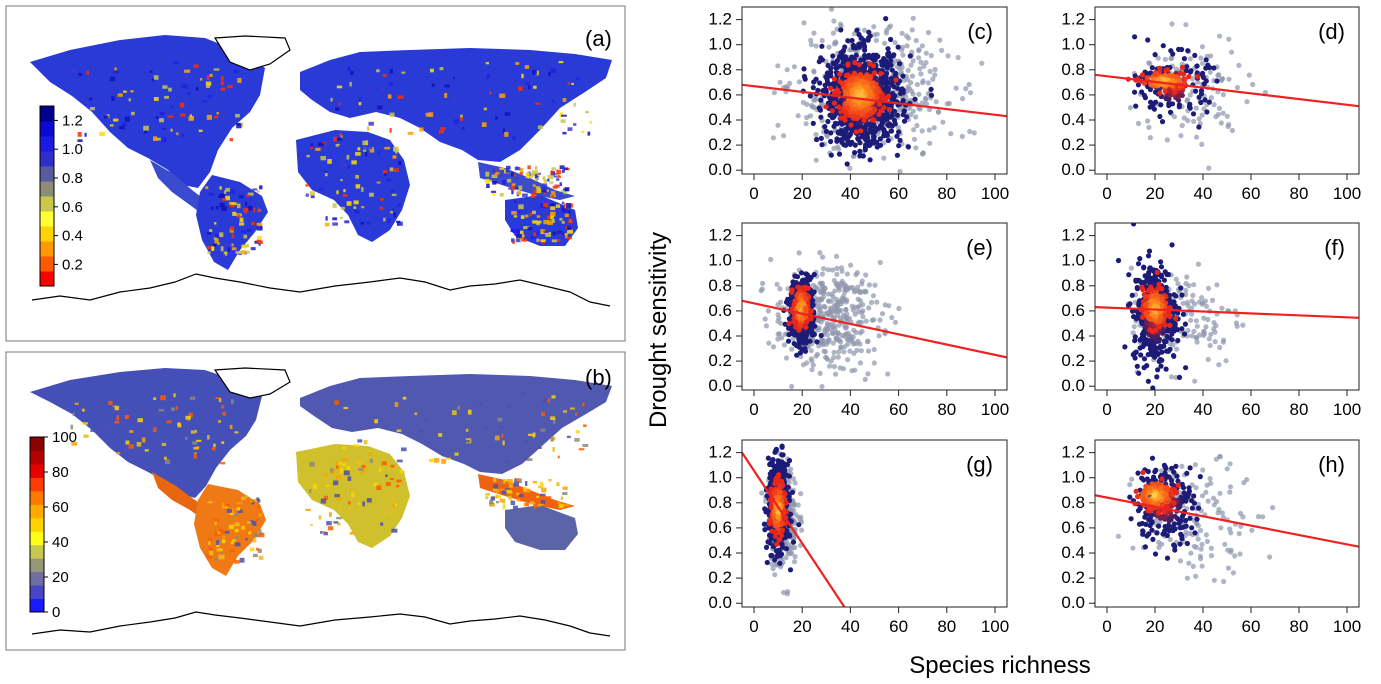  What do you see at coordinates (858, 537) in the screenshot?
I see `scatter-panel: 0.00.20.40.60.81.01.20 20 40 60 80 100(g)` at bounding box center [858, 537].